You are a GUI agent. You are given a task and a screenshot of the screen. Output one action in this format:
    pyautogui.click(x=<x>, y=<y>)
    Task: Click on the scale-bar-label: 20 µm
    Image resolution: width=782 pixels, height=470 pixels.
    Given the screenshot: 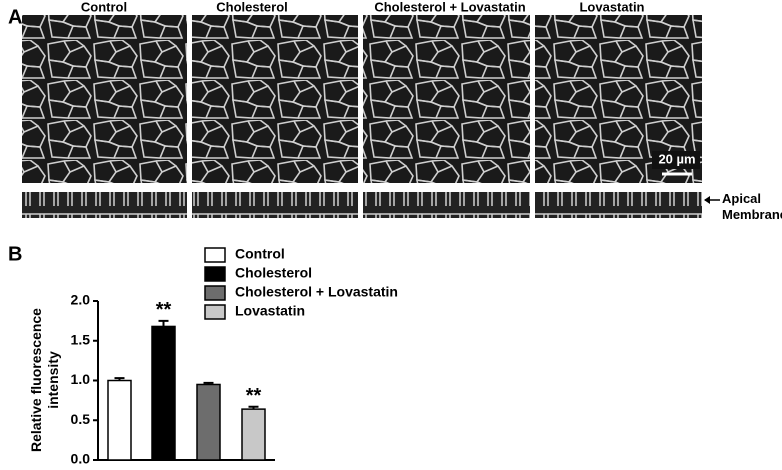 What is the action you would take?
    pyautogui.click(x=676, y=158)
    